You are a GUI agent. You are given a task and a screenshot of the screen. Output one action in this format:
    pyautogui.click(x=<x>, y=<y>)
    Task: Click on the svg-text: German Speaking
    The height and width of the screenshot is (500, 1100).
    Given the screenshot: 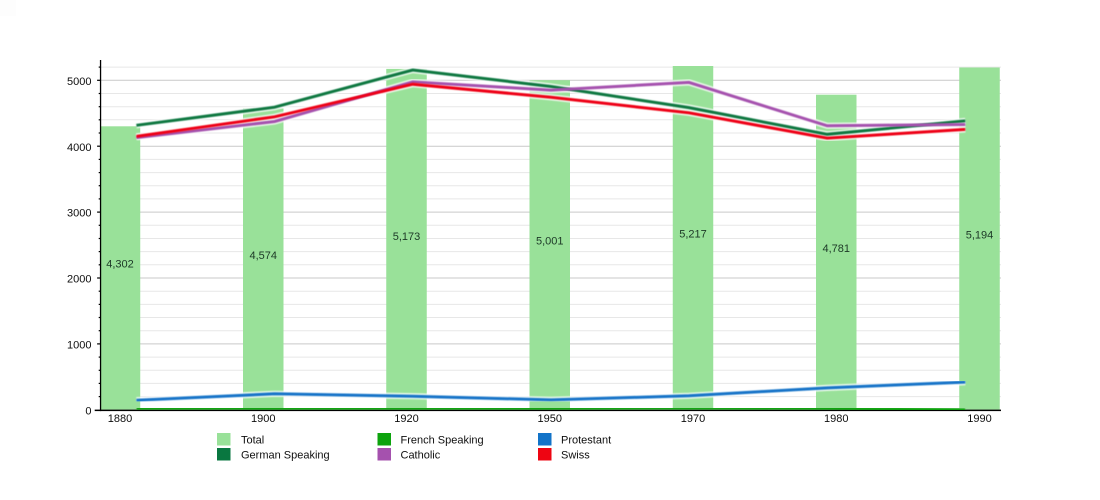 What is the action you would take?
    pyautogui.click(x=285, y=456)
    